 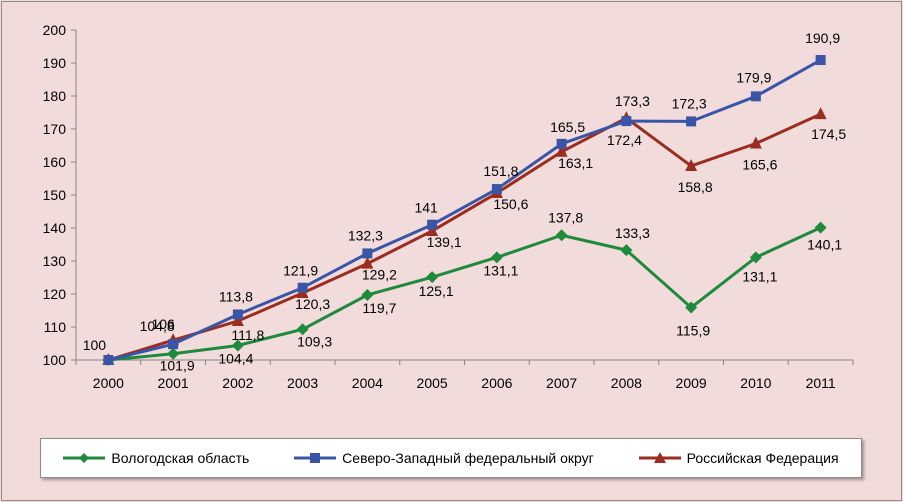 I want to click on data-label: 100, so click(x=95, y=345).